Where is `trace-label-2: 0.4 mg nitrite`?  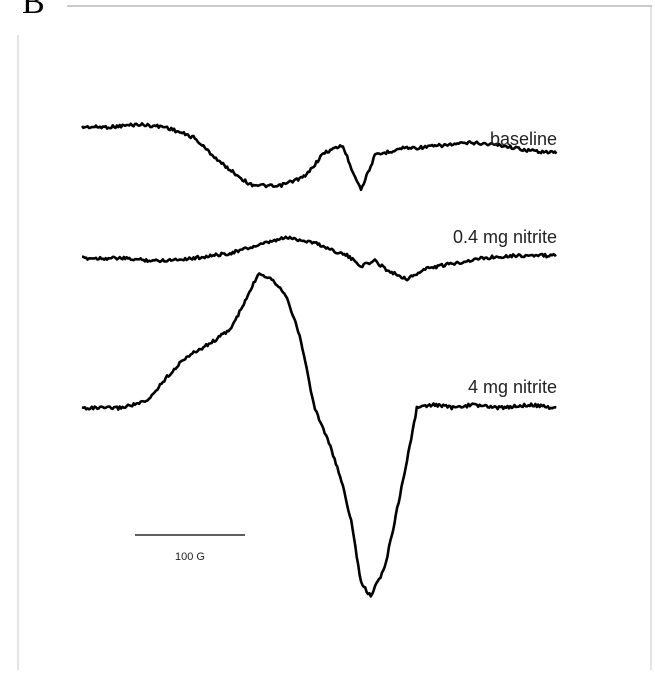 trace-label-2: 0.4 mg nitrite is located at coordinates (505, 237).